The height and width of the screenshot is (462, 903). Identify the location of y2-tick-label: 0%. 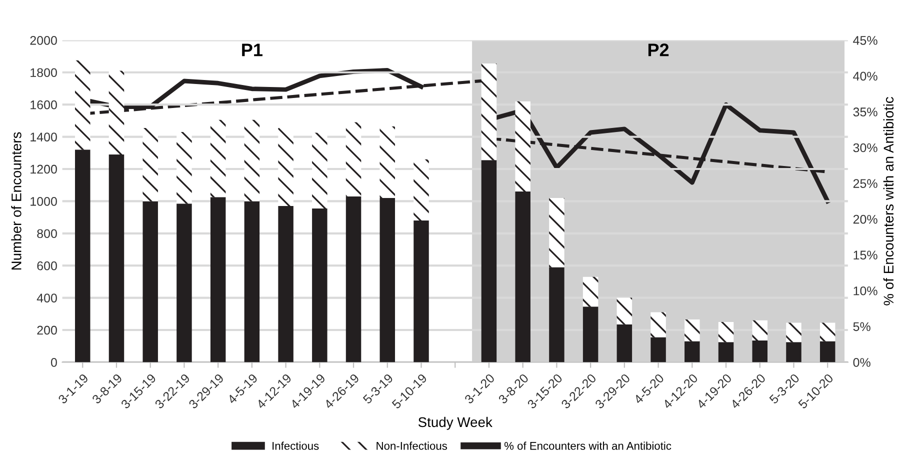
(861, 362).